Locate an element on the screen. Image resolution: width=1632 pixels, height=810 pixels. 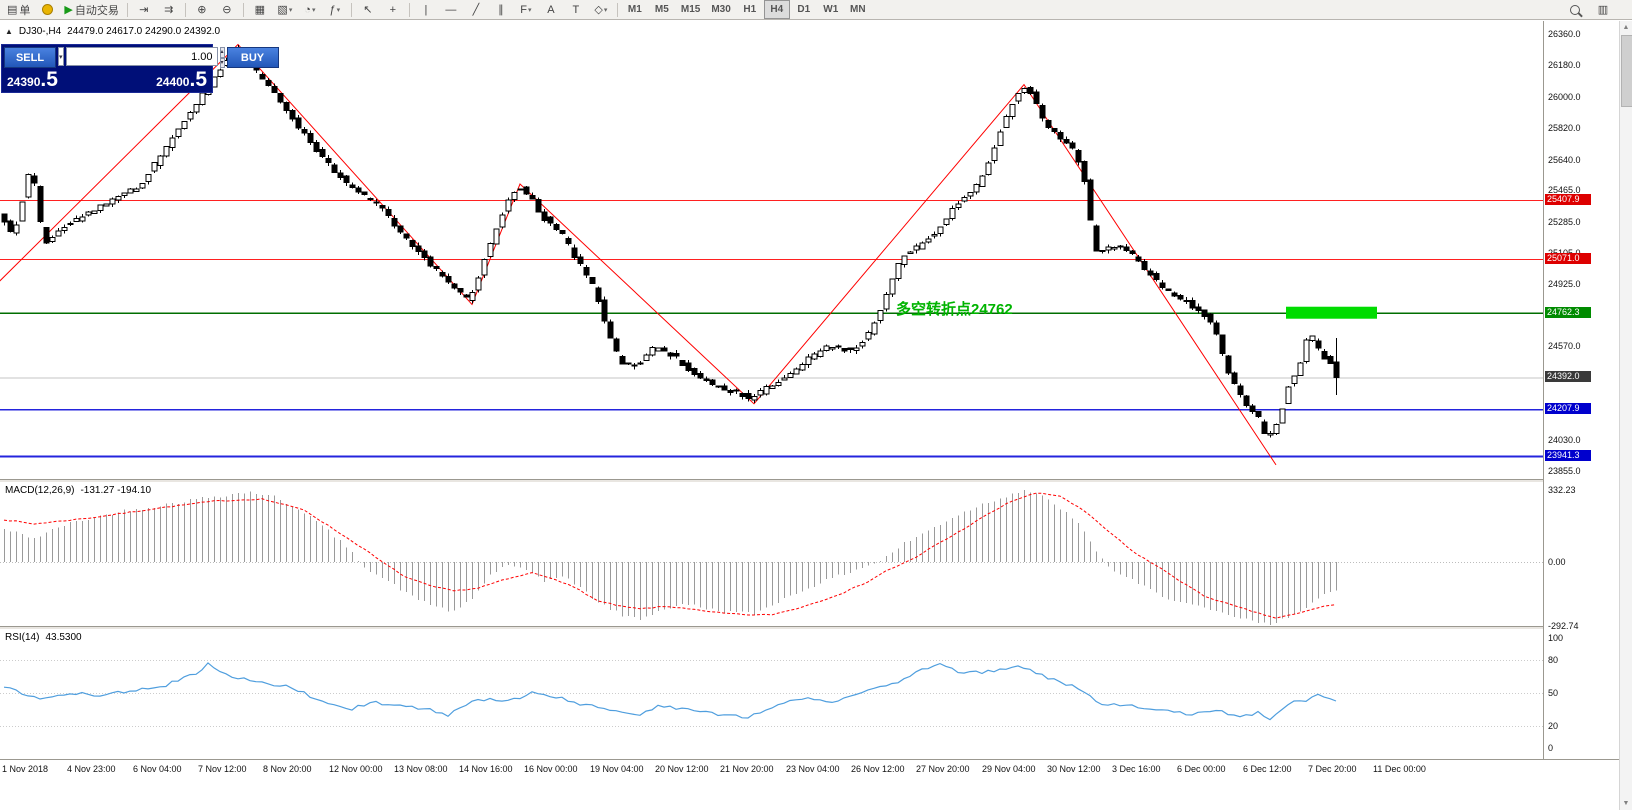
chart-shift-icon: ⇥ is located at coordinates (144, 10).